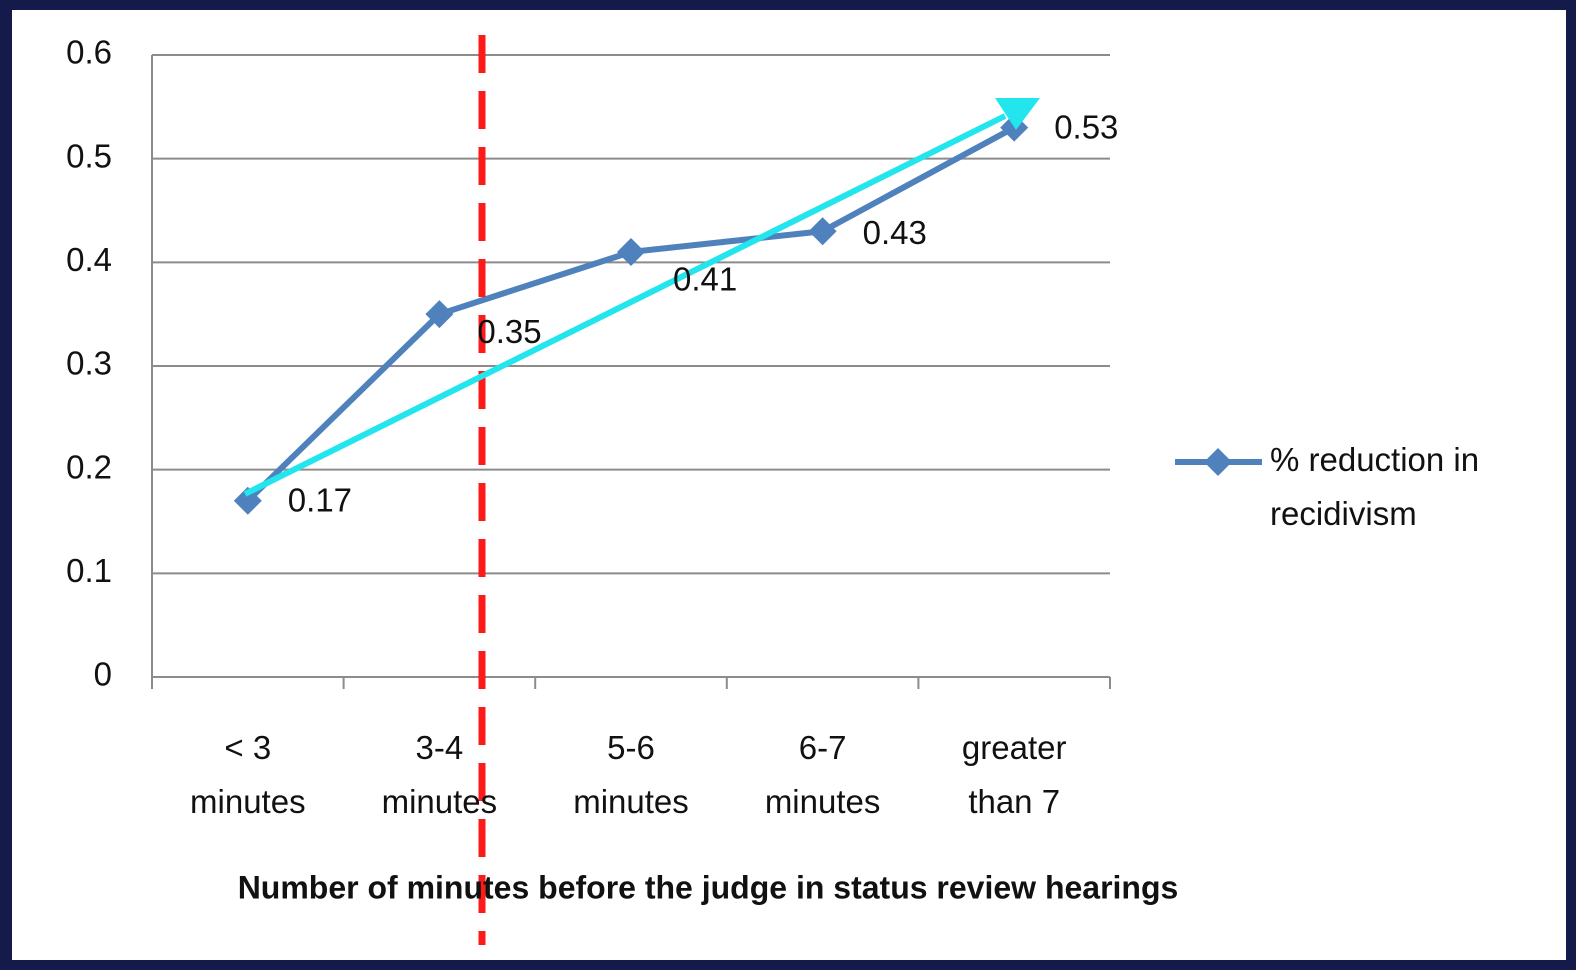 This screenshot has width=1576, height=970. What do you see at coordinates (248, 774) in the screenshot?
I see `x-tick-label: < 3 minutes` at bounding box center [248, 774].